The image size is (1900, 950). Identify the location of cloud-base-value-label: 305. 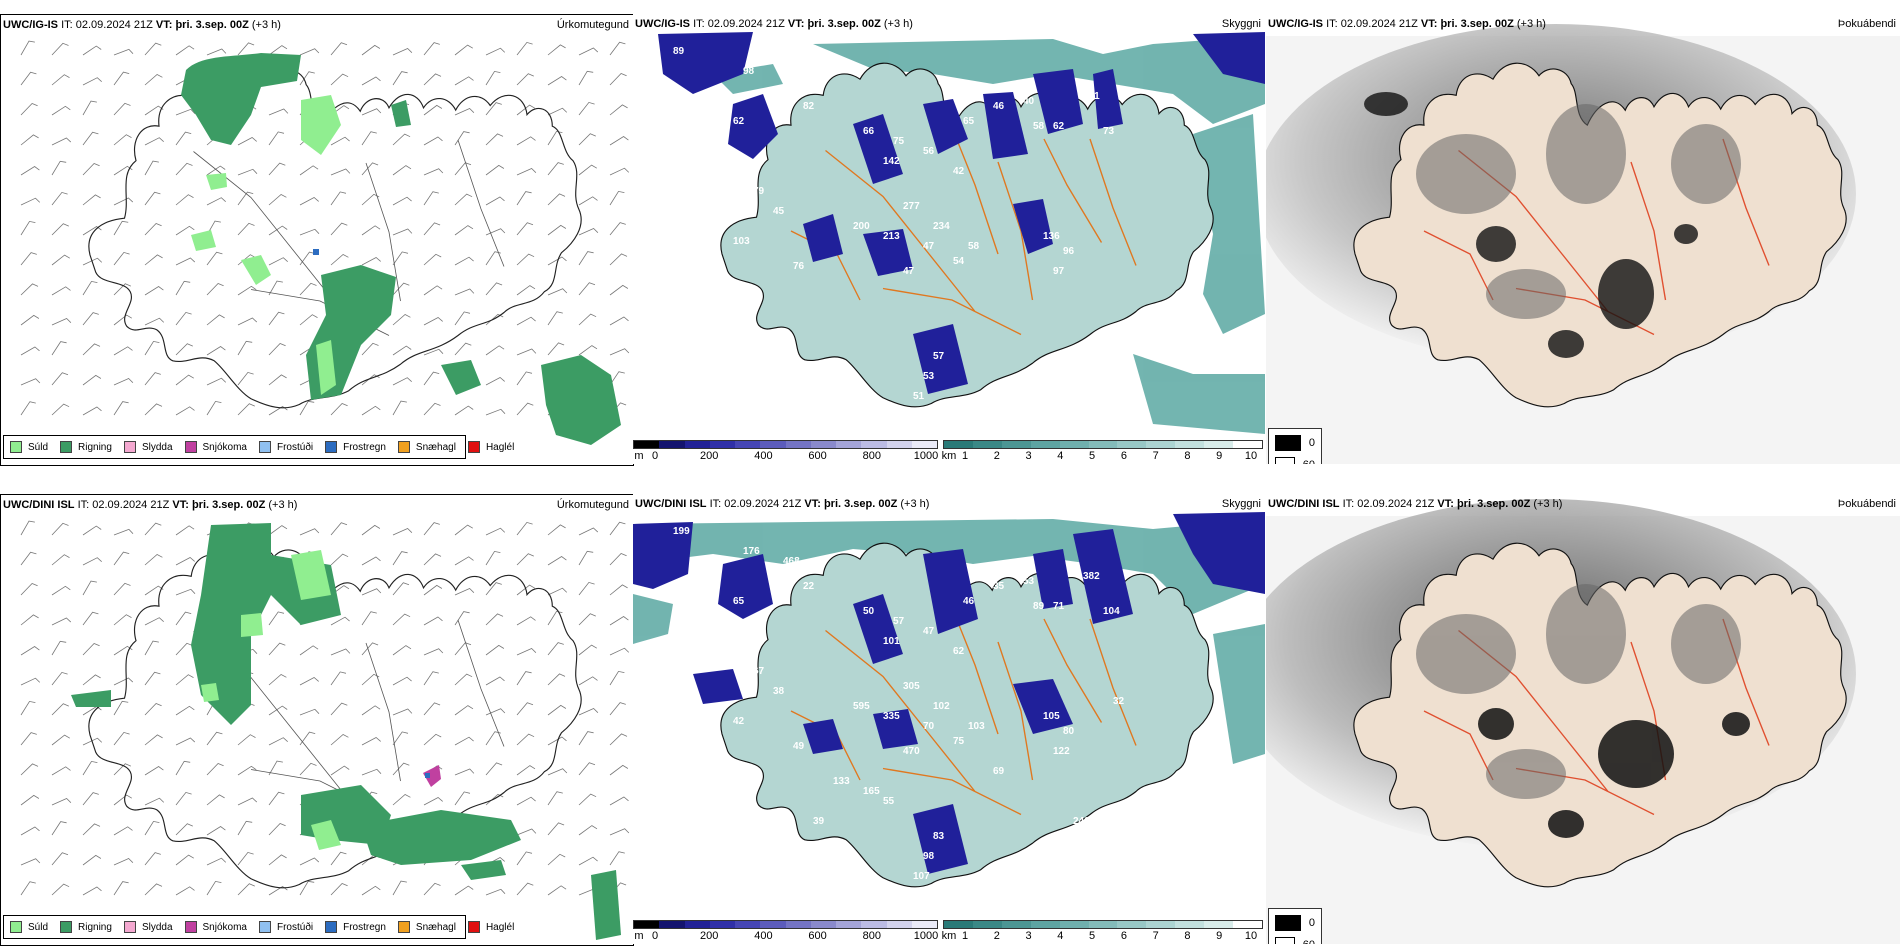
(911, 686).